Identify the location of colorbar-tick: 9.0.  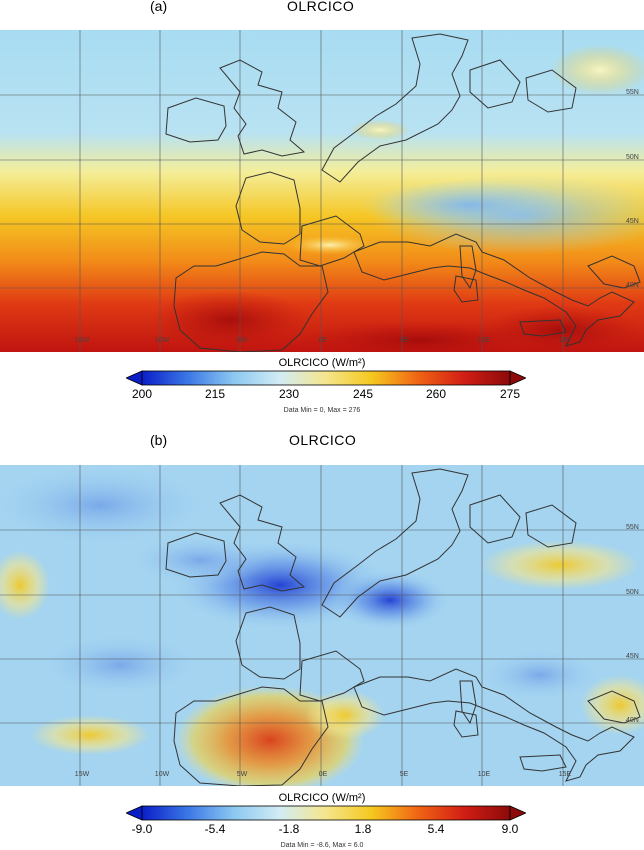
(510, 829).